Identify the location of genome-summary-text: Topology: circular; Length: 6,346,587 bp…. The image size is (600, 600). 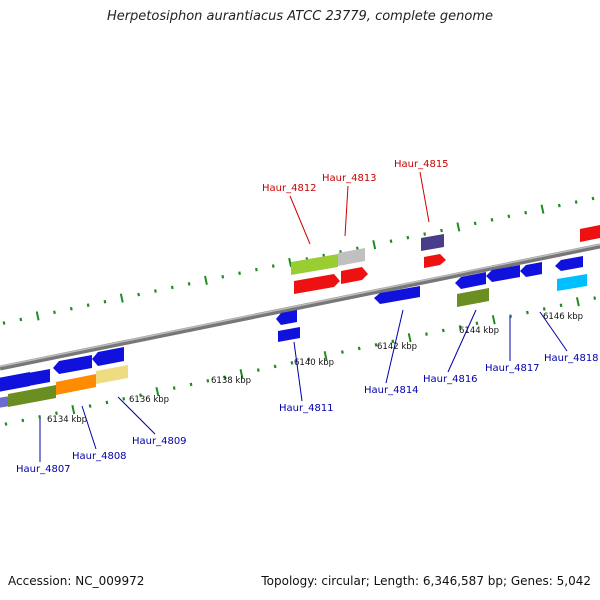
(426, 581).